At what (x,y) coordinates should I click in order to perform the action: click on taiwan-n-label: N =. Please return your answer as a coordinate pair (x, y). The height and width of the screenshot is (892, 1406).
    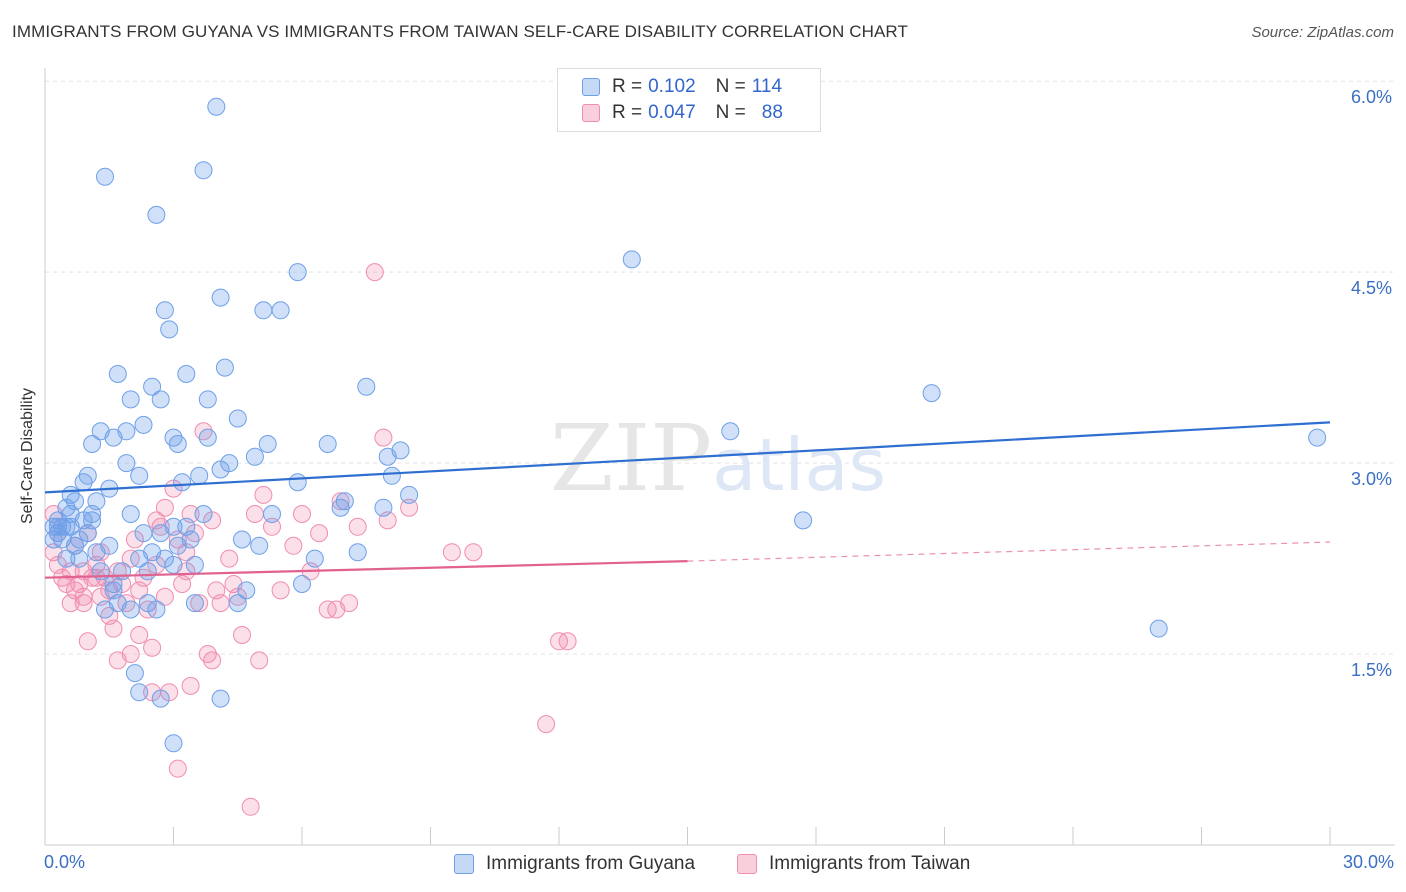
    Looking at the image, I should click on (730, 112).